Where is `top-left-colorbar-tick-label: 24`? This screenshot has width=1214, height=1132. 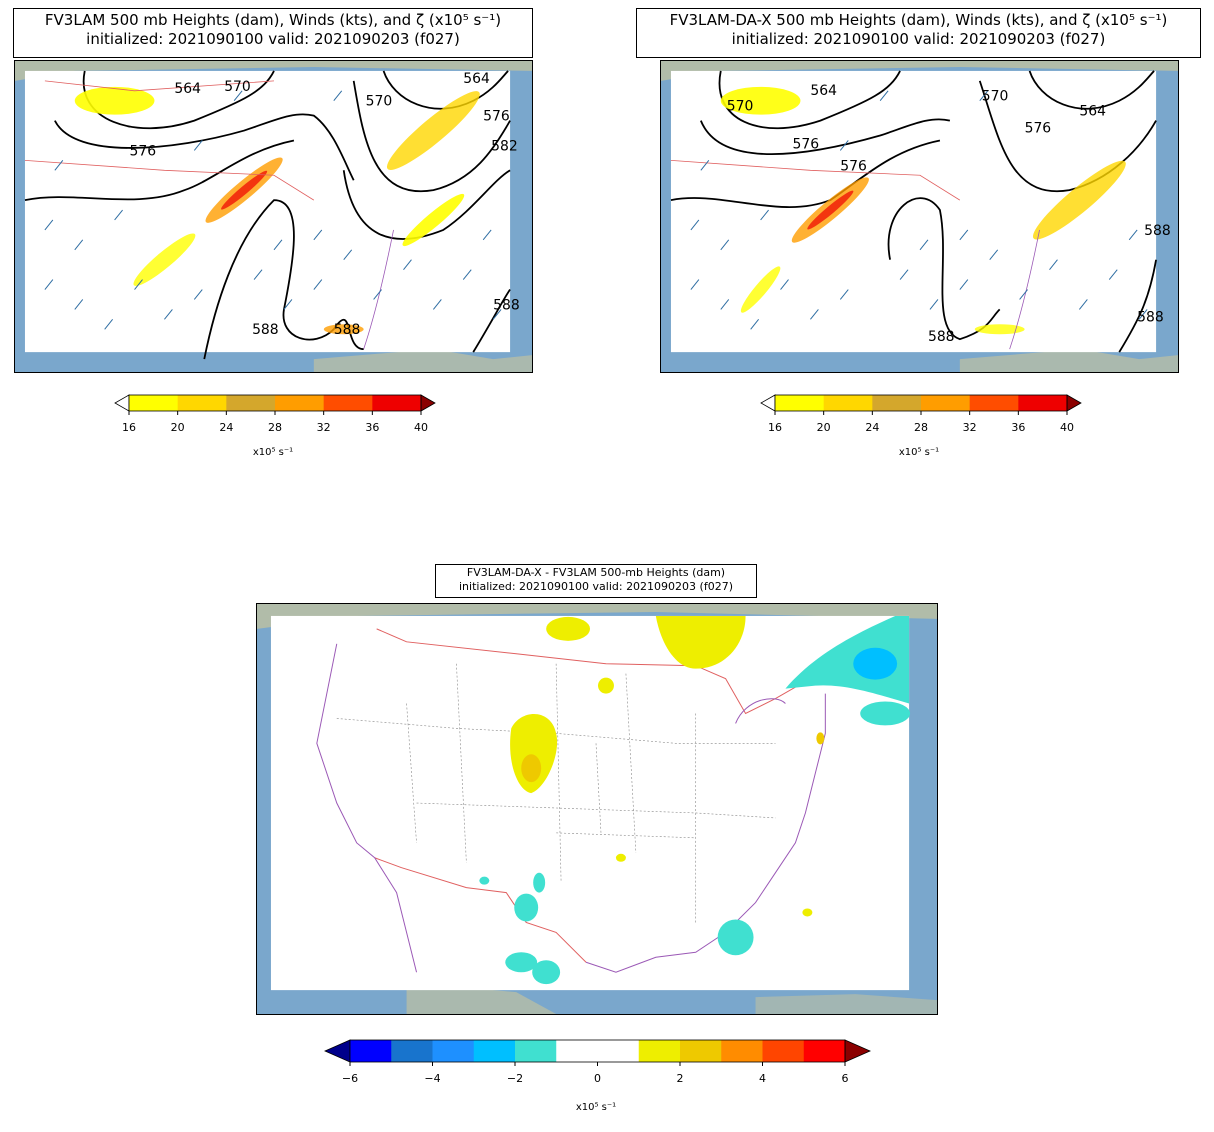
top-left-colorbar-tick-label: 24 is located at coordinates (226, 427).